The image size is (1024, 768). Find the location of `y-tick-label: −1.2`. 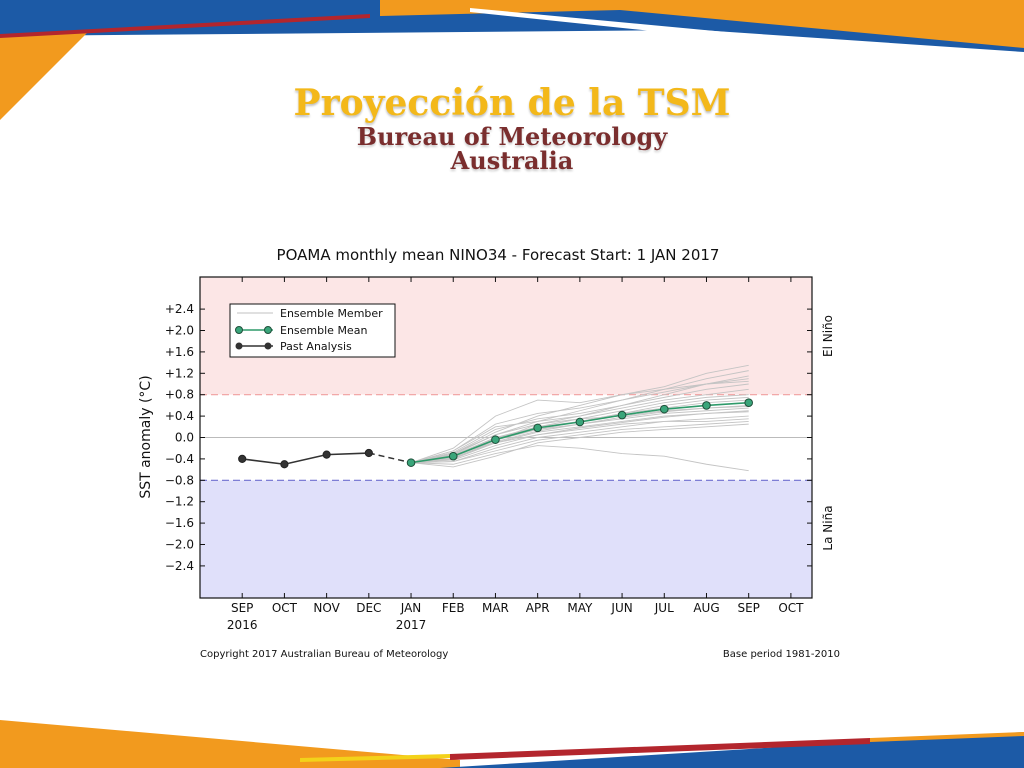

y-tick-label: −1.2 is located at coordinates (179, 502).